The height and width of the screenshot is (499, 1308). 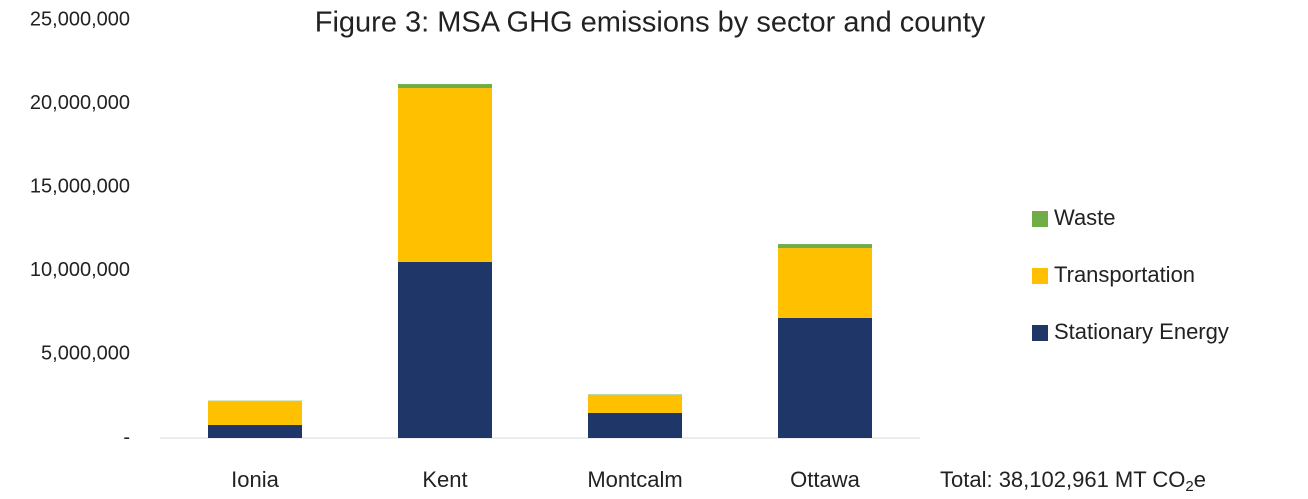 I want to click on x-tick-label: Ionia, so click(x=255, y=479).